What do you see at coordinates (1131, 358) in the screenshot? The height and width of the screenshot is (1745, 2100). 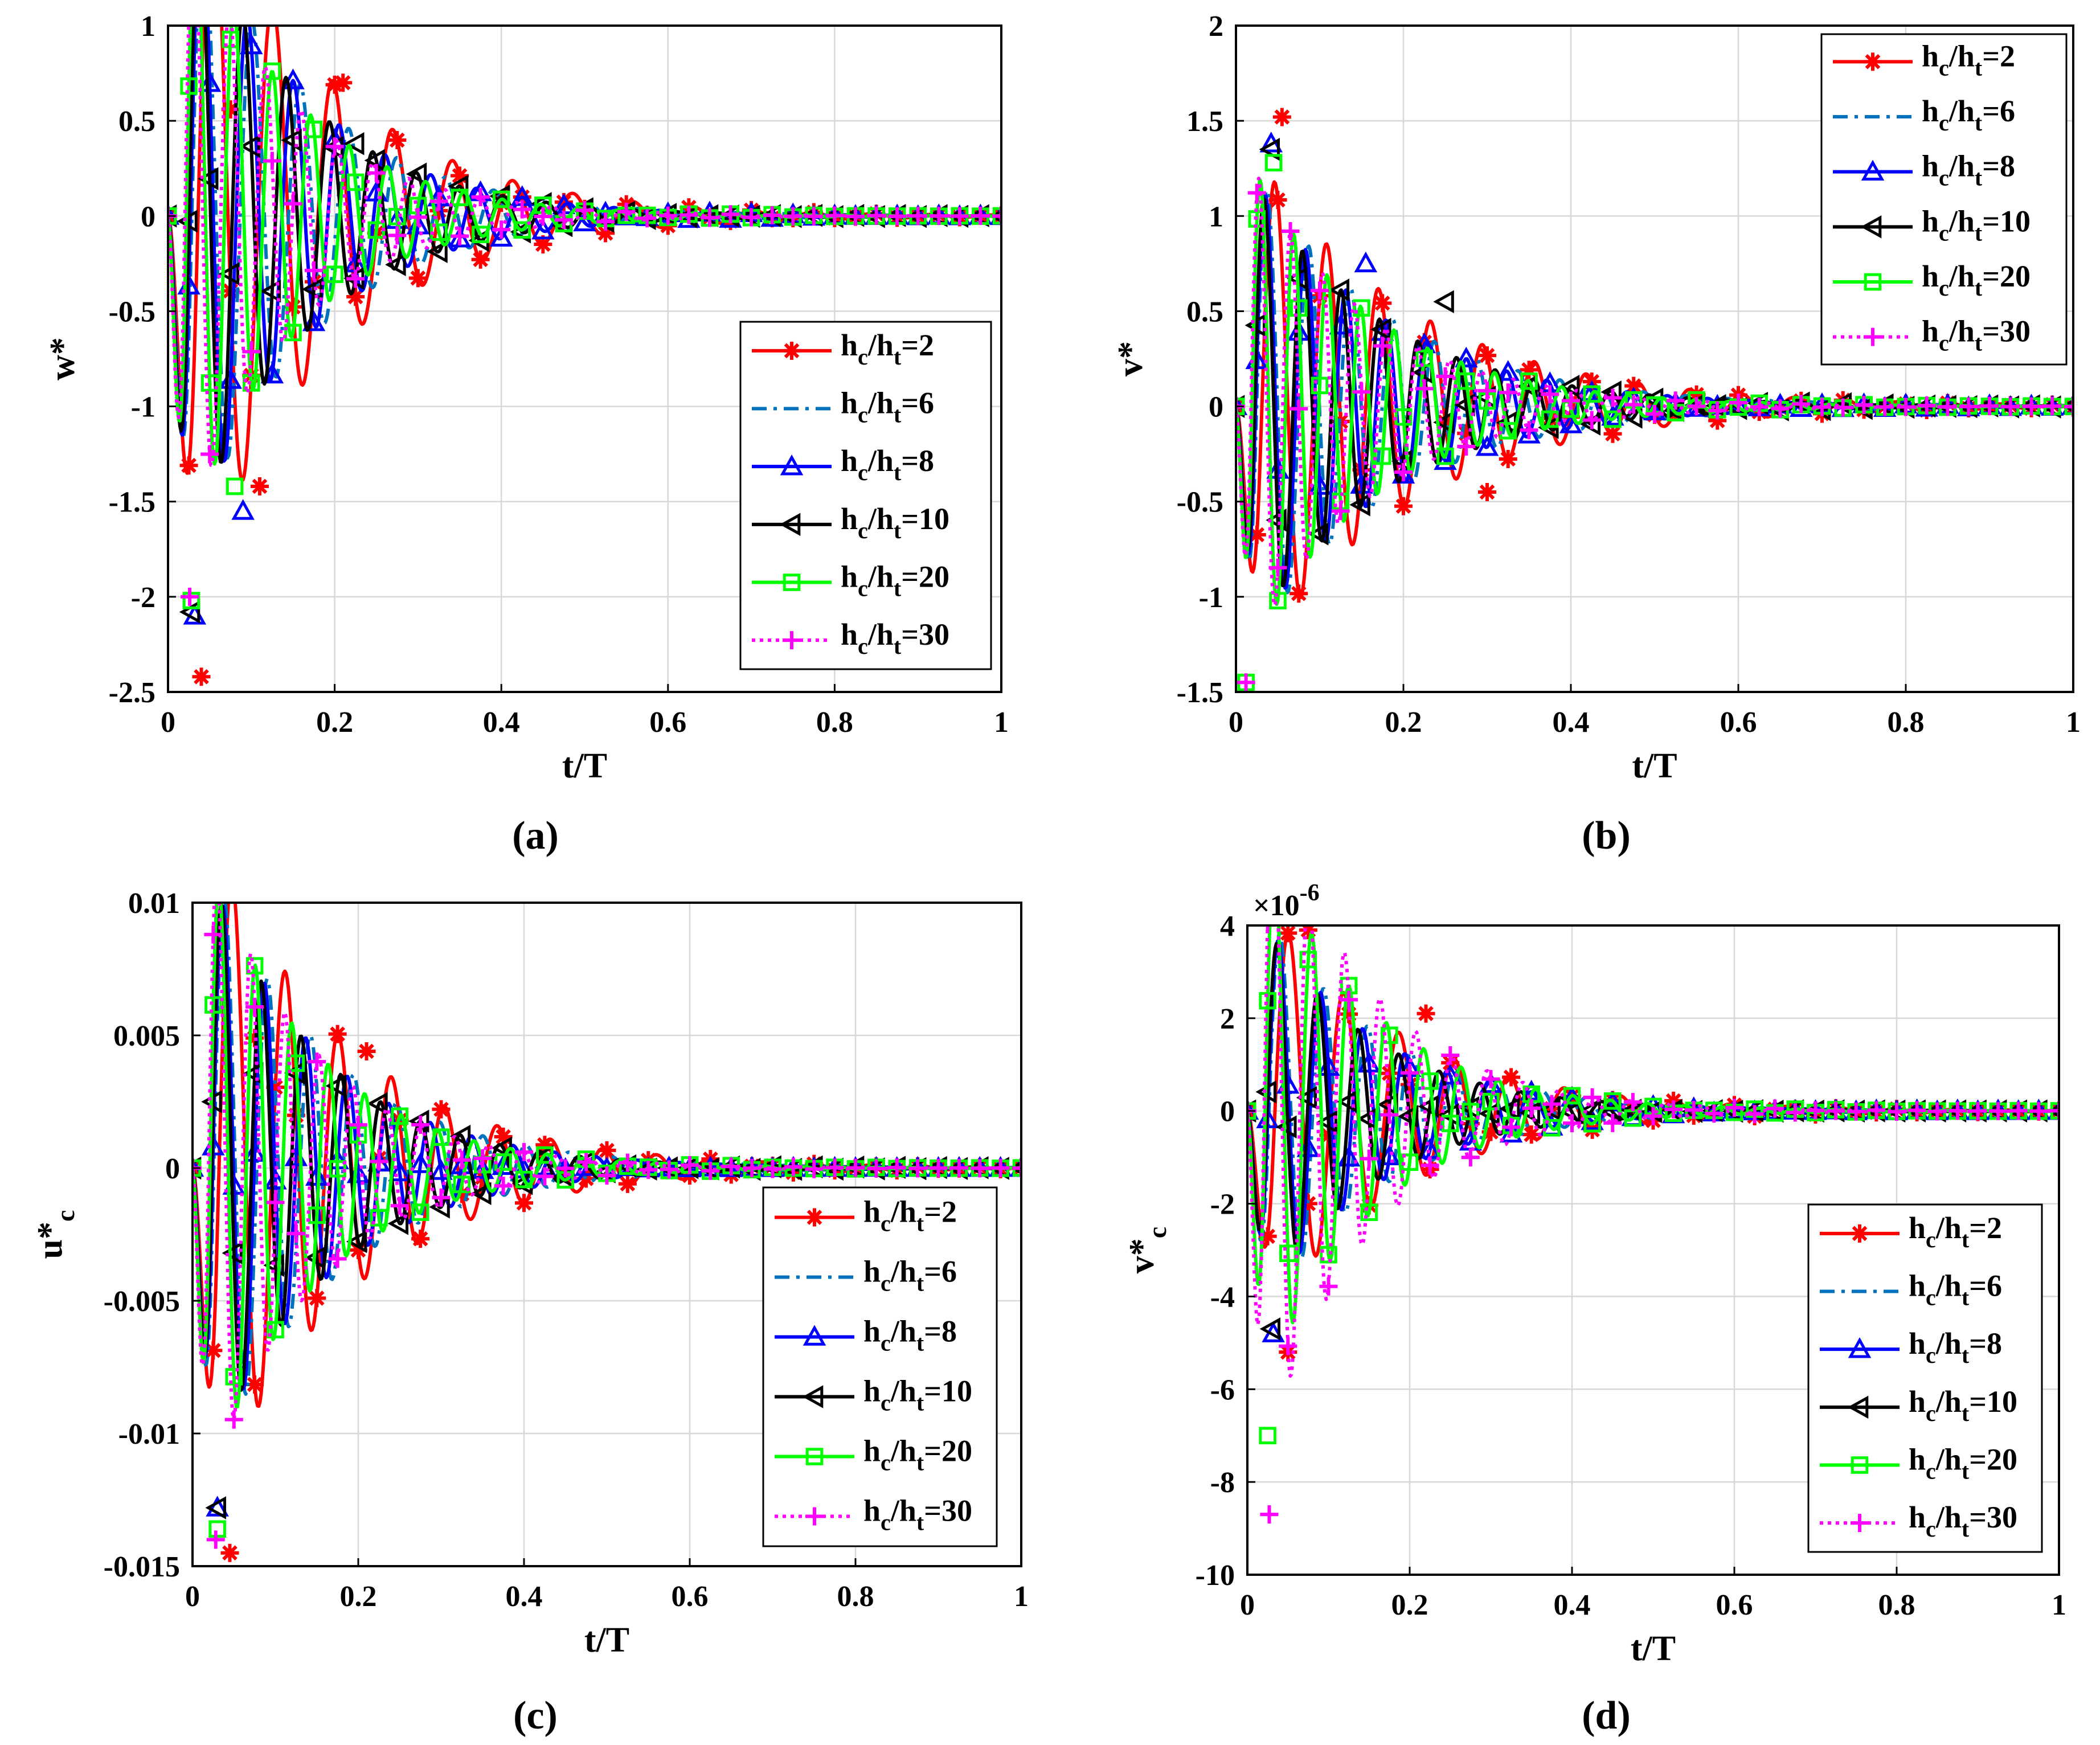 I see `y-axis-label: v*` at bounding box center [1131, 358].